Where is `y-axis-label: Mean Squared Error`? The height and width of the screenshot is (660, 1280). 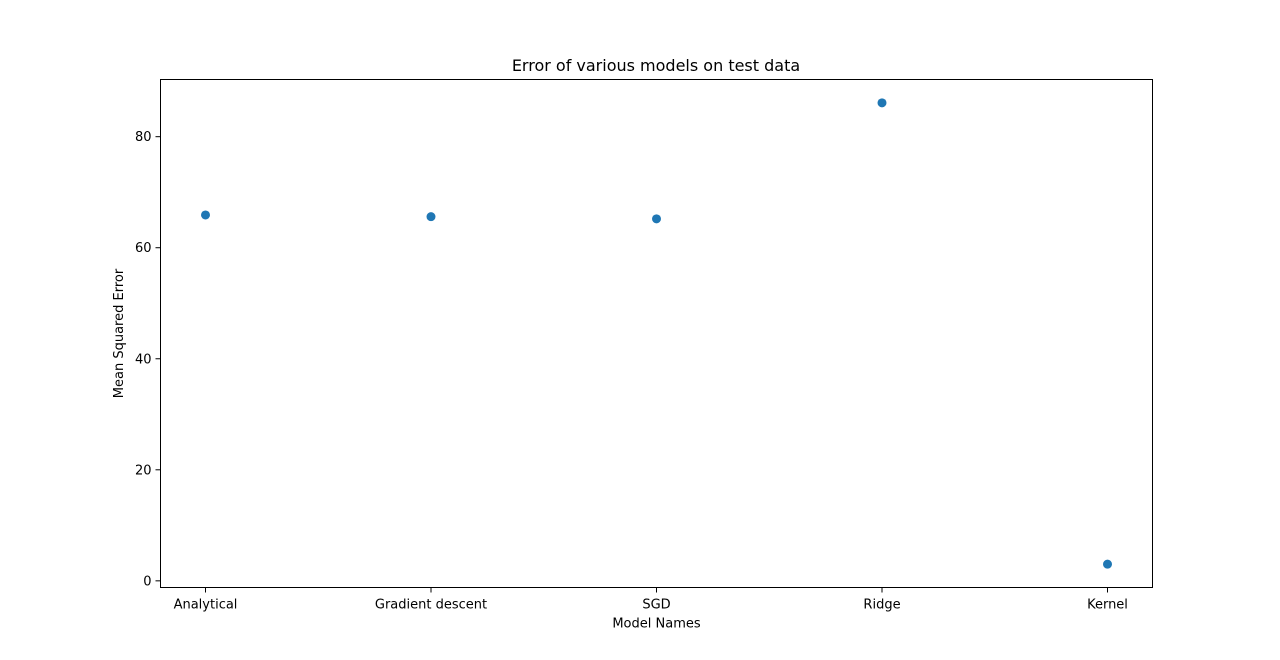
y-axis-label: Mean Squared Error is located at coordinates (119, 333).